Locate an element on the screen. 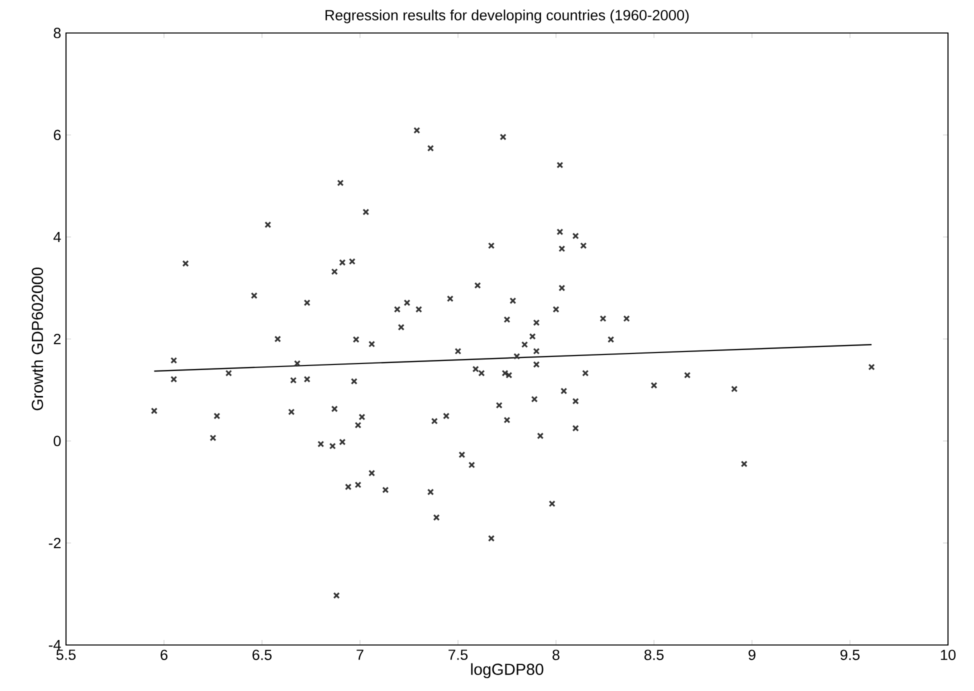 This screenshot has width=974, height=691. y-tick-label: -2 is located at coordinates (54, 543).